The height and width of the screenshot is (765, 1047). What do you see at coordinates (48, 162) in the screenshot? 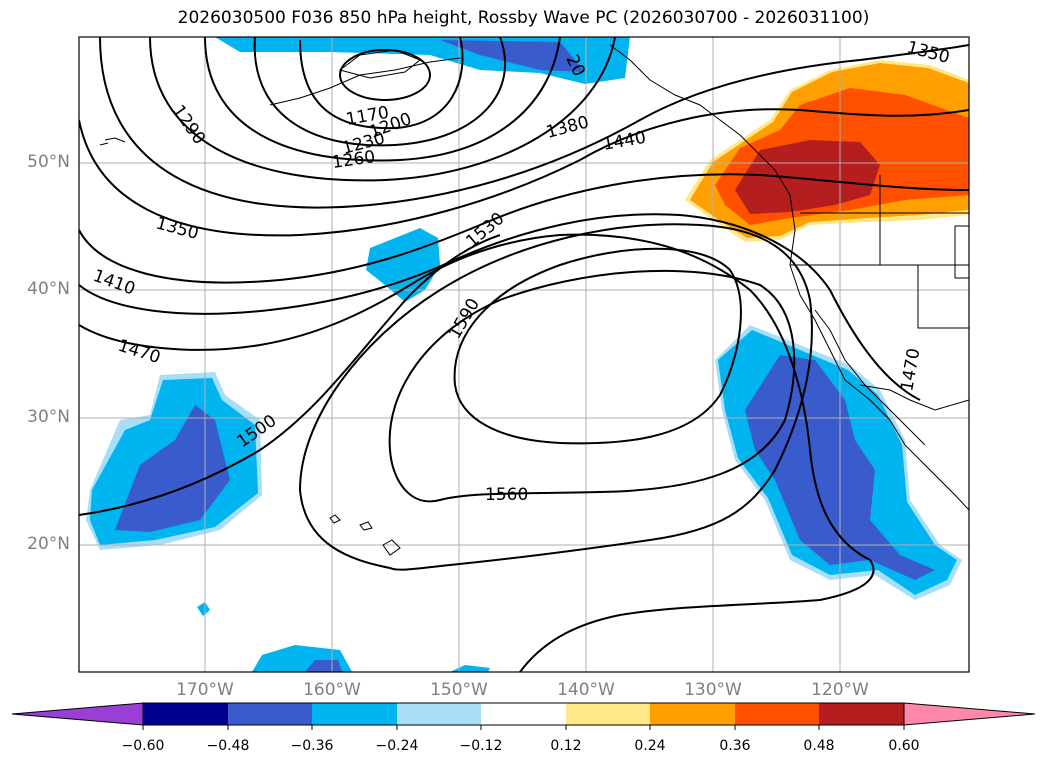
I see `lat-label-50n: 50°N` at bounding box center [48, 162].